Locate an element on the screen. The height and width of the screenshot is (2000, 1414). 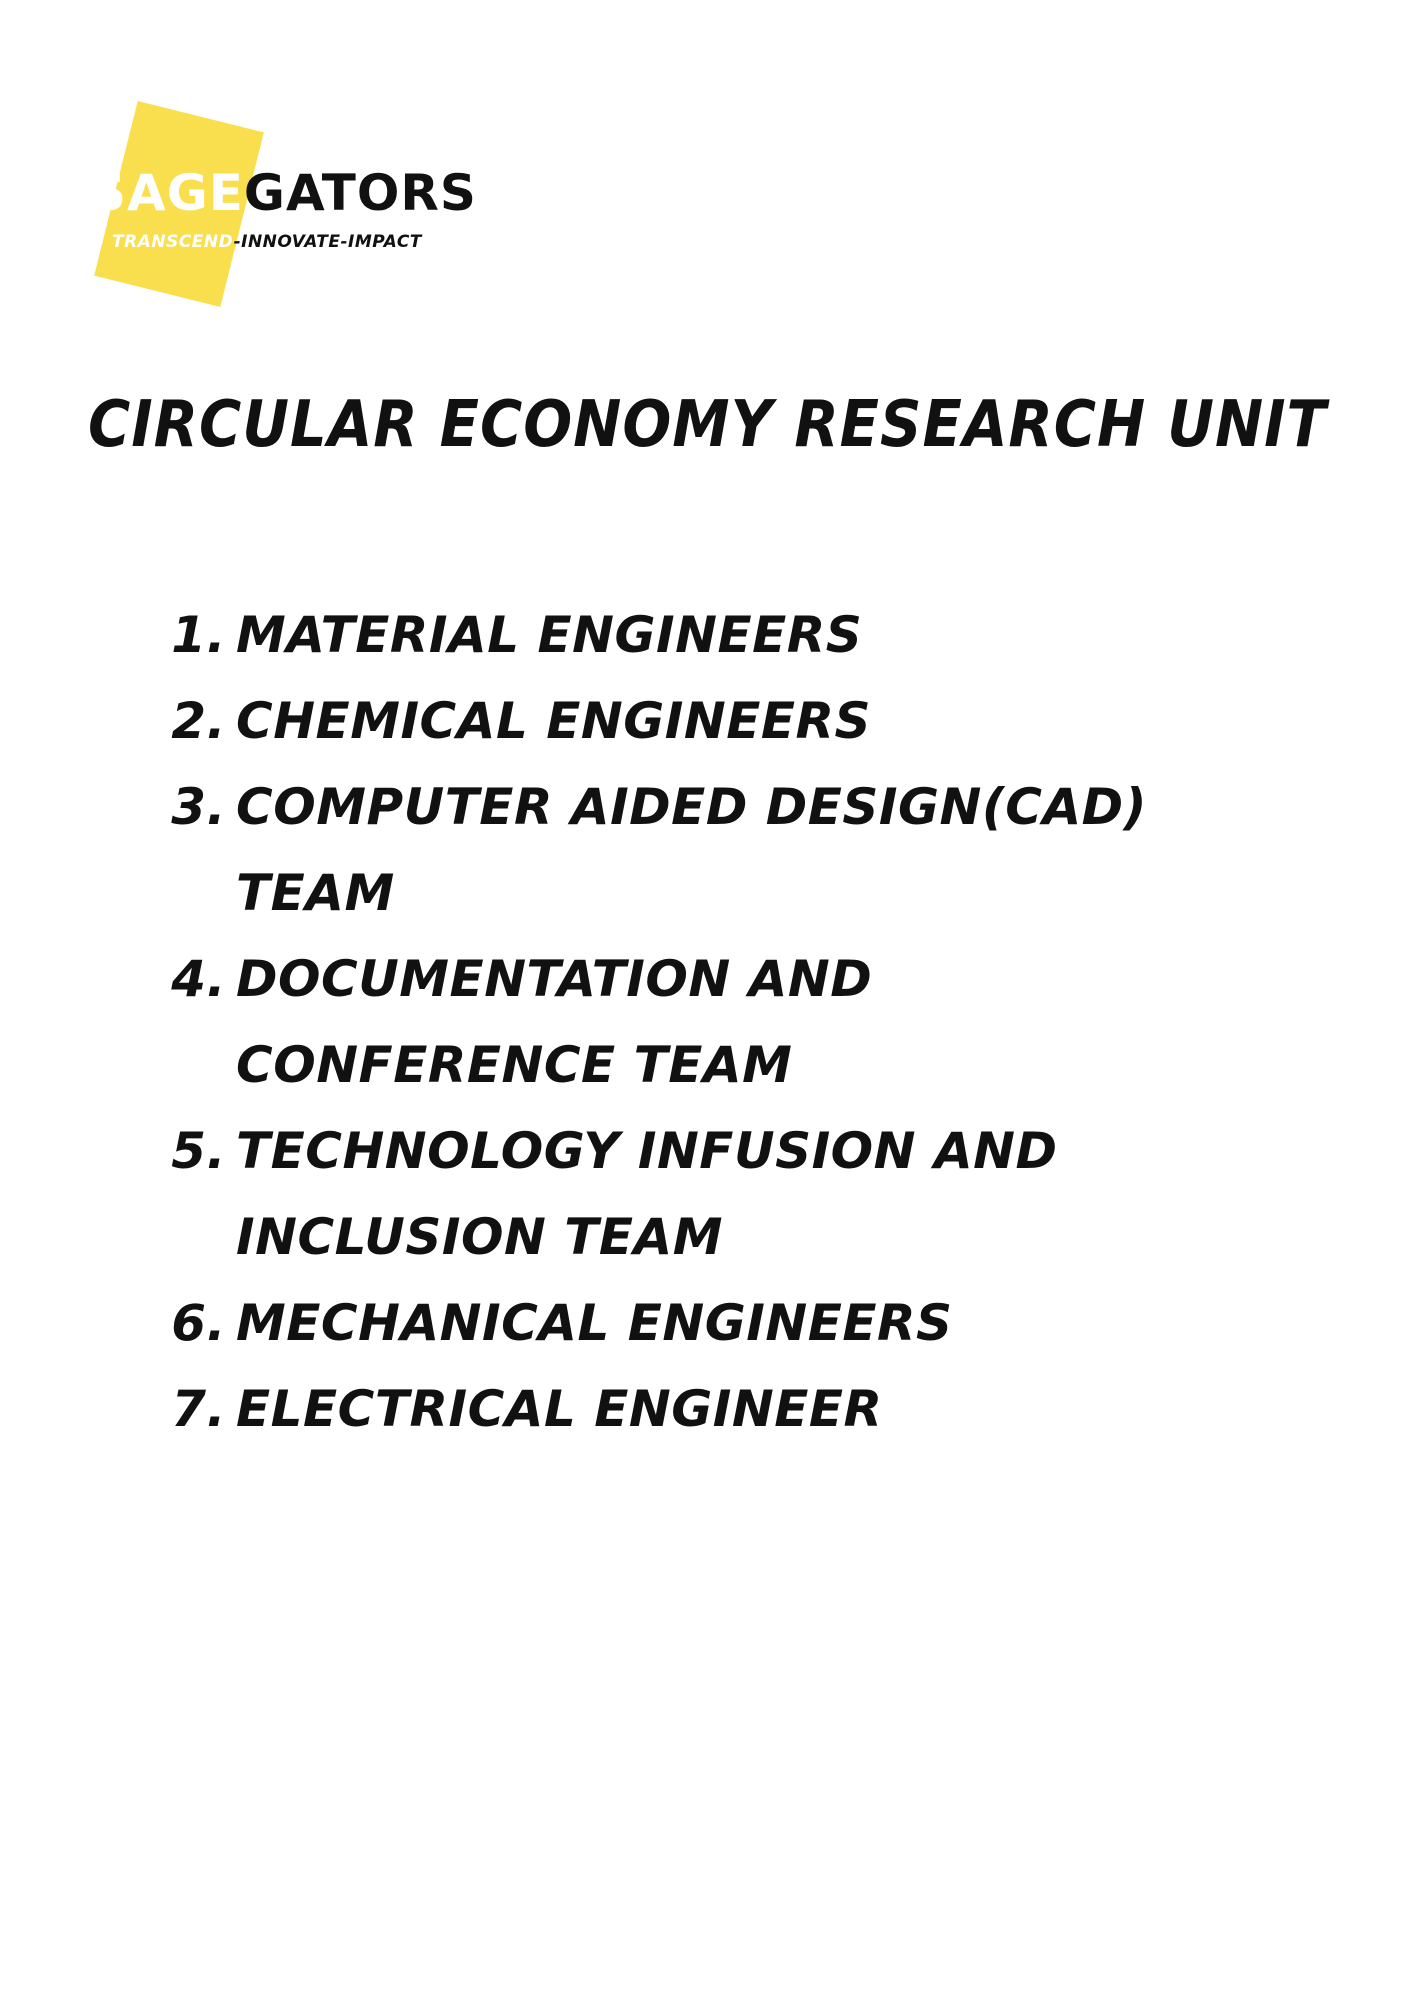
list-item-number: 2. is located at coordinates (198, 721).